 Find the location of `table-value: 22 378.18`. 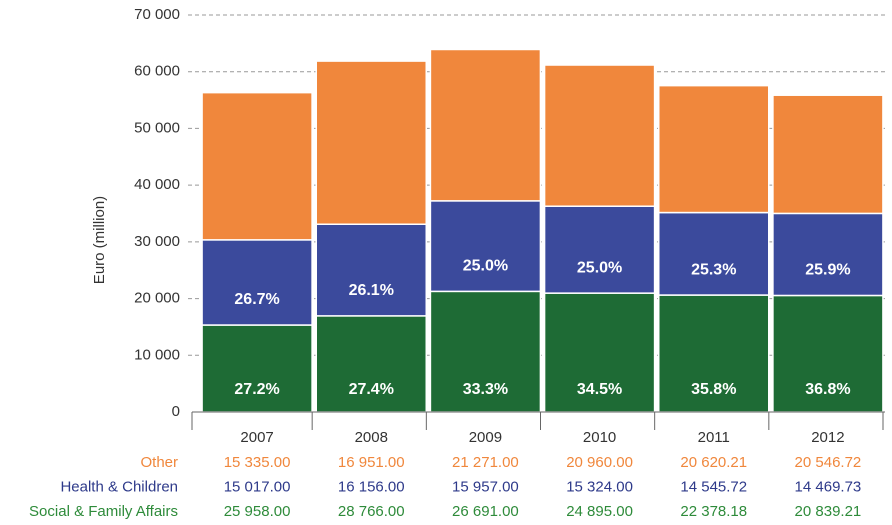

table-value: 22 378.18 is located at coordinates (713, 511).